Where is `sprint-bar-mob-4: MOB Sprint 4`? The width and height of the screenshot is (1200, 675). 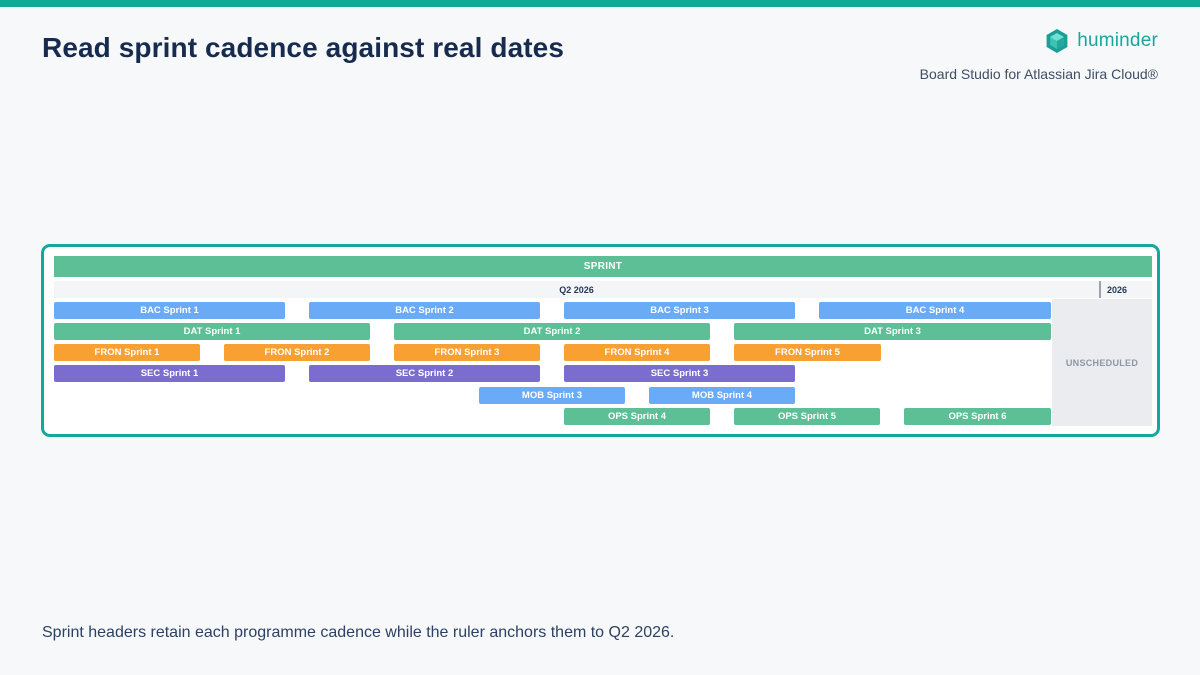
sprint-bar-mob-4: MOB Sprint 4 is located at coordinates (722, 395).